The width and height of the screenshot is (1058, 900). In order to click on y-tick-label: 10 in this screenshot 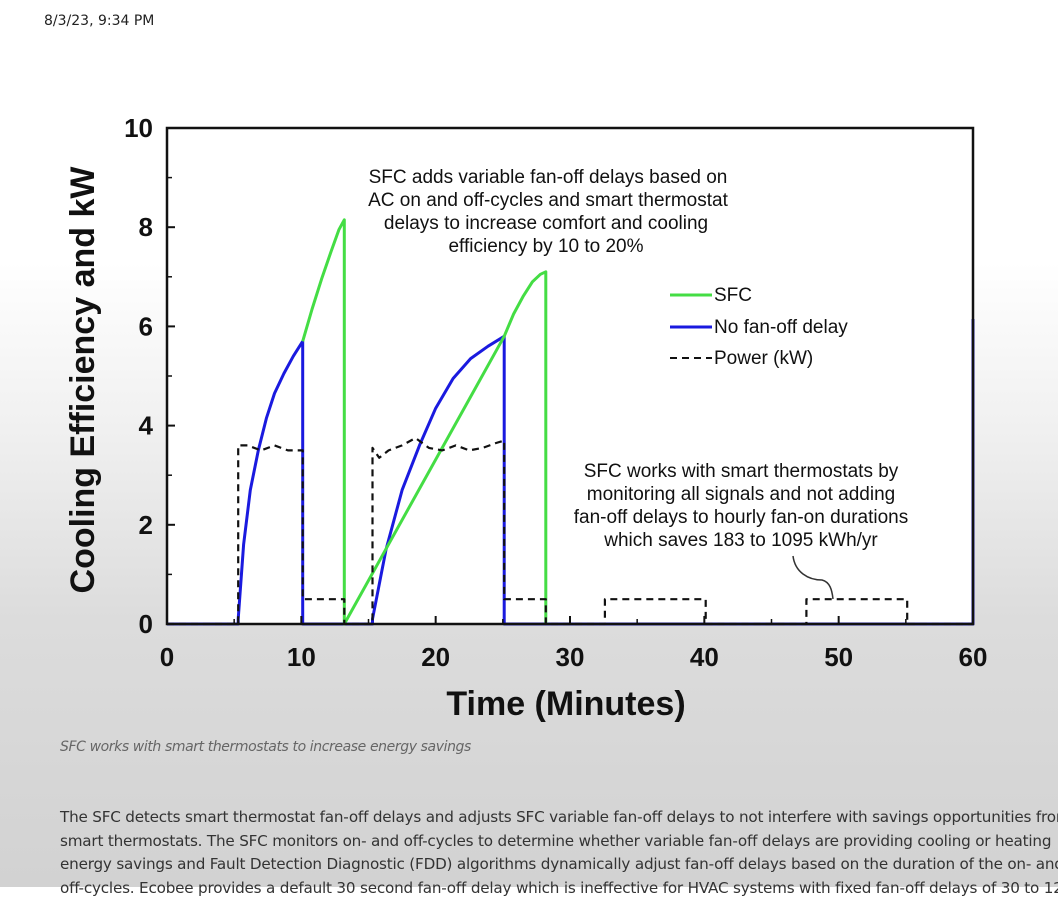, I will do `click(138, 128)`.